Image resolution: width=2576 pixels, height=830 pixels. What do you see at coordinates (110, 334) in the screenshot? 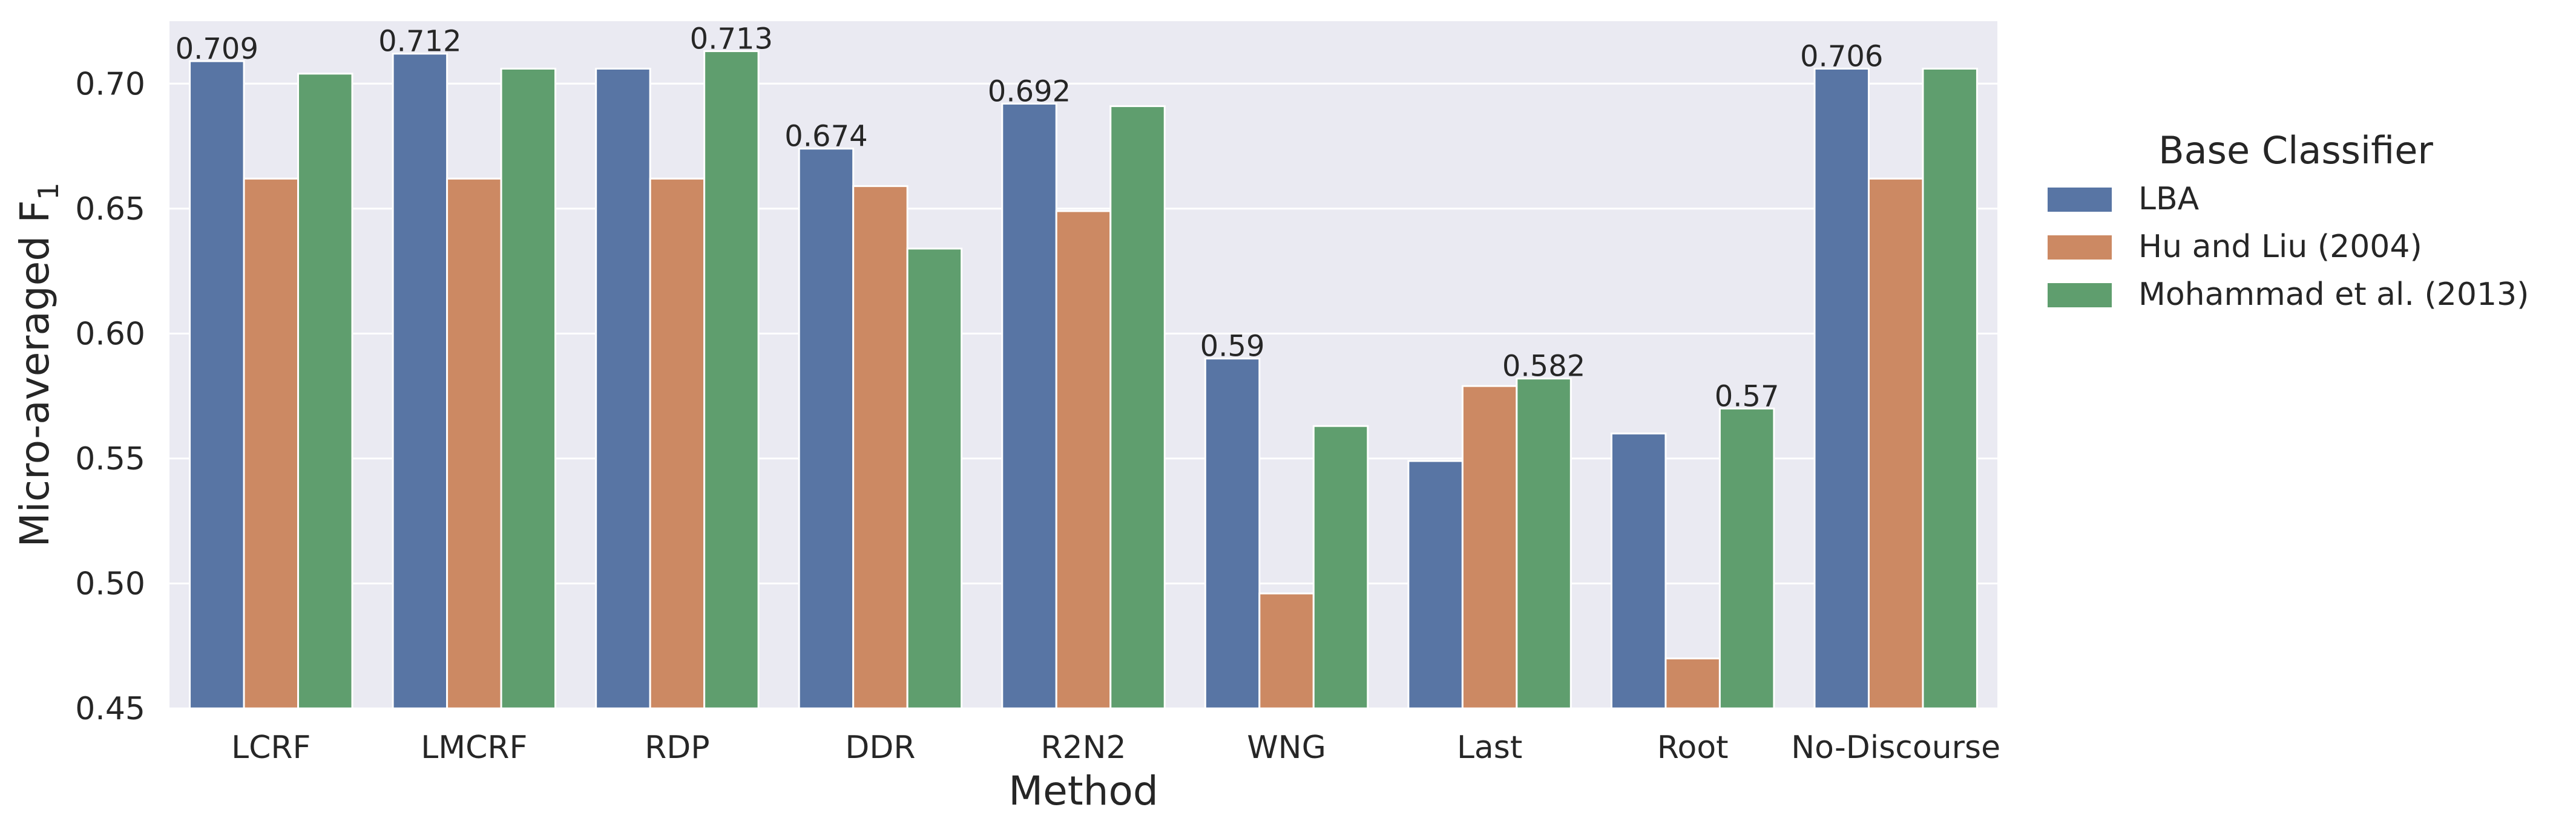
I see `y-tick-label: 0.60` at bounding box center [110, 334].